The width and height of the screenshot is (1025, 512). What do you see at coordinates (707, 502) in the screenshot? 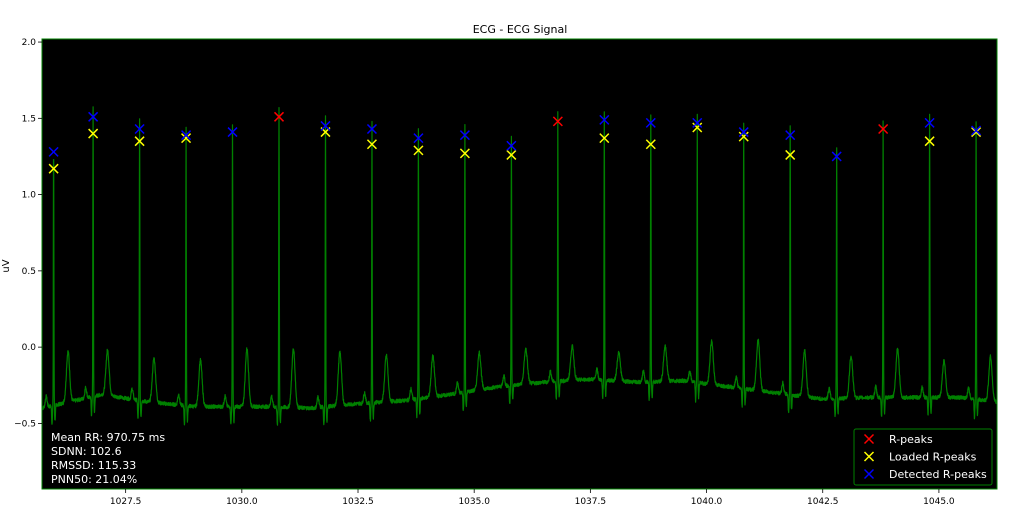
I see `x-tick-label: 1040.0` at bounding box center [707, 502].